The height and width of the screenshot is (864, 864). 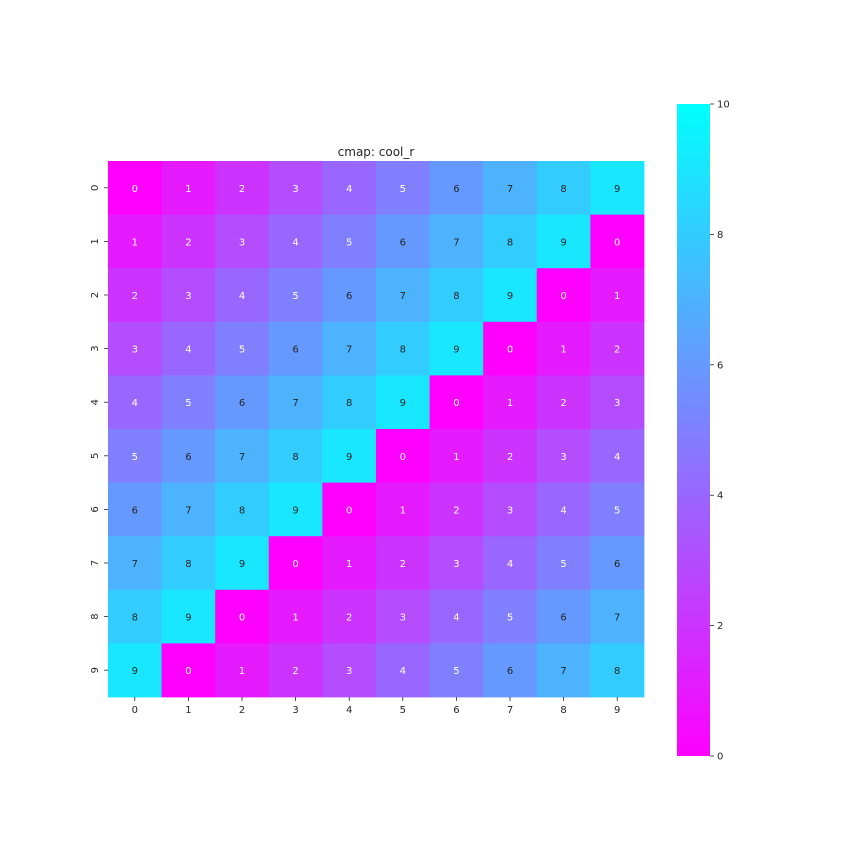 I want to click on x-tick-label: 8, so click(x=563, y=710).